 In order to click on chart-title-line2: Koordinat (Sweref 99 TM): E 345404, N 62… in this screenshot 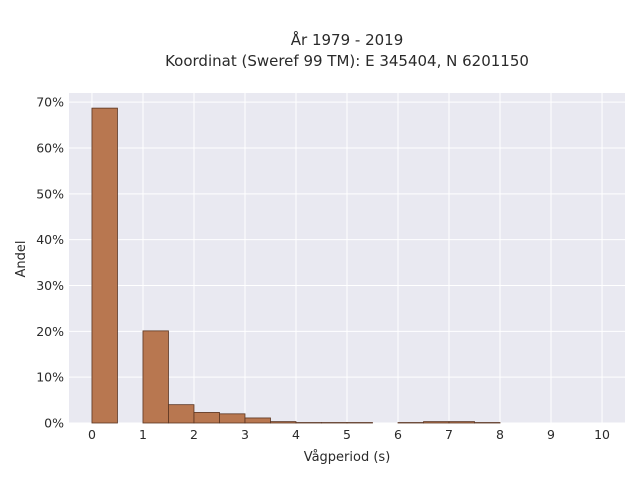, I will do `click(347, 61)`.